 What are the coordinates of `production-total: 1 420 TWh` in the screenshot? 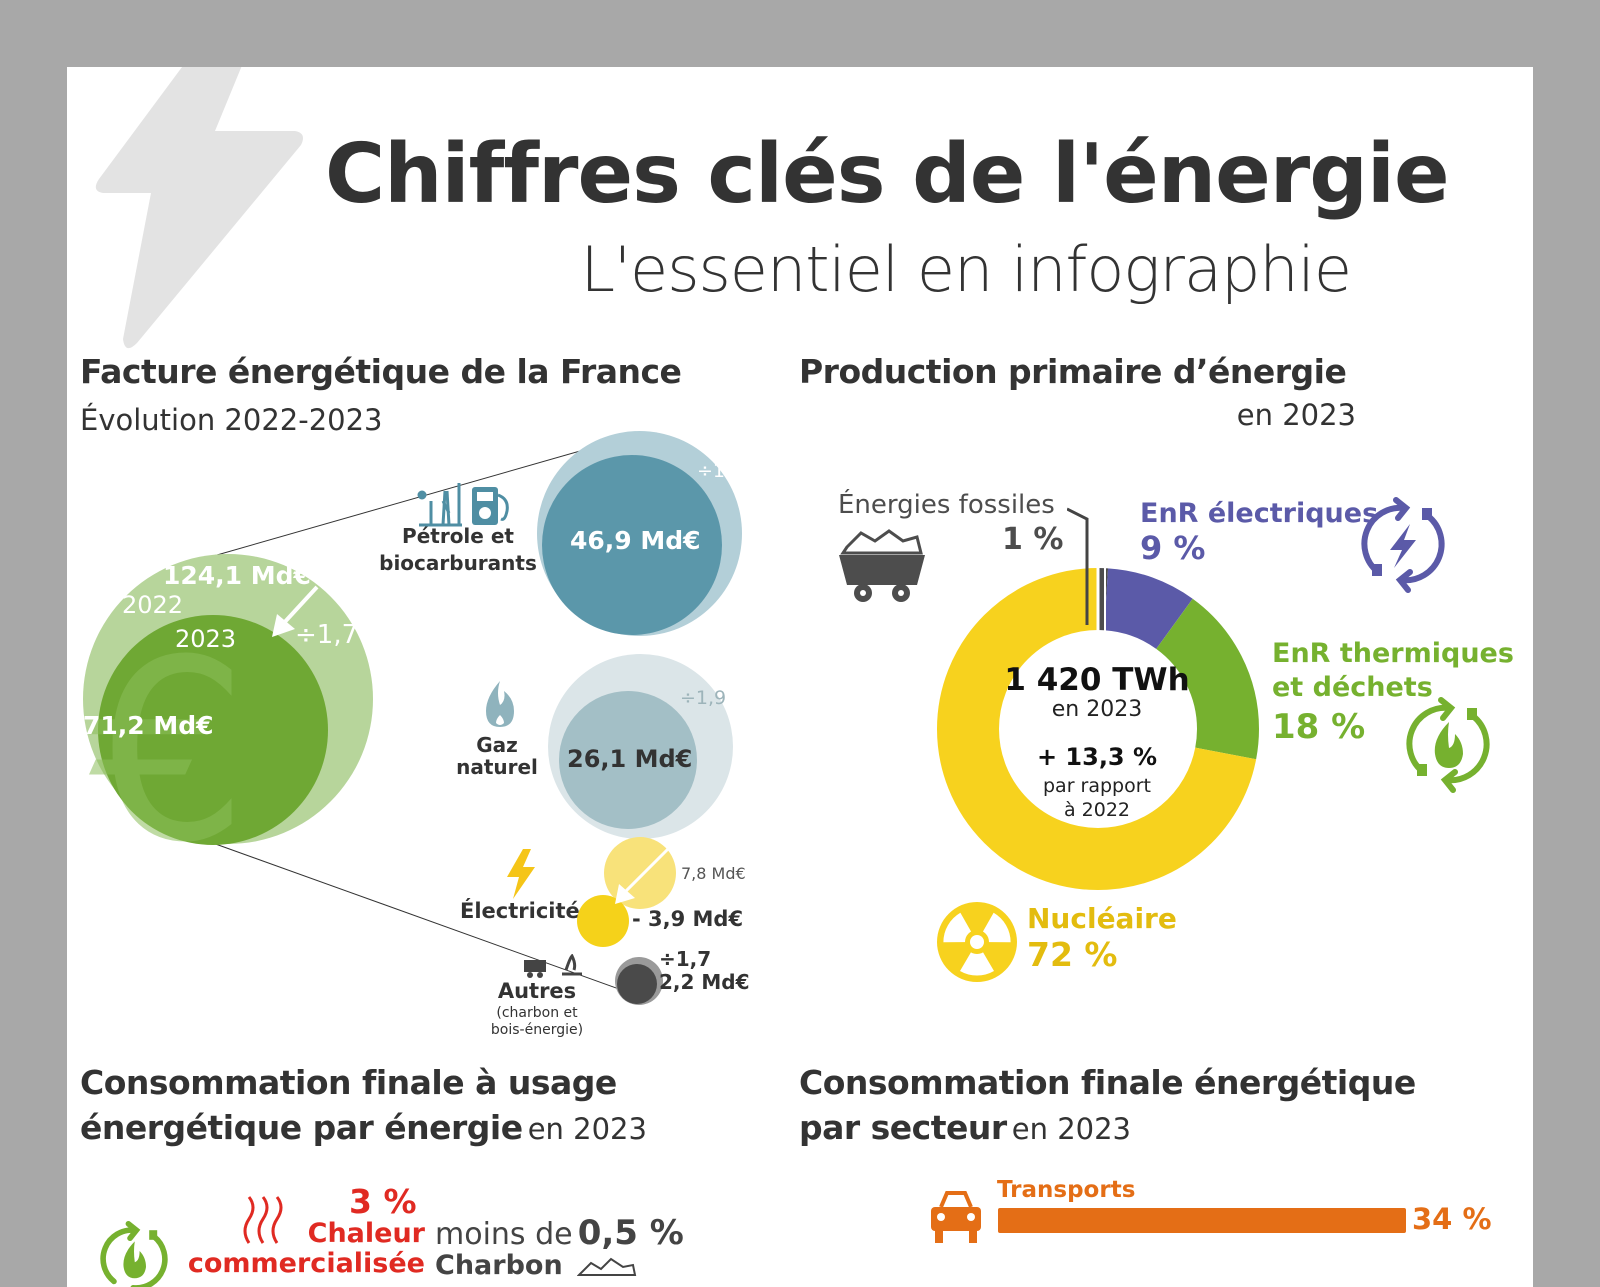 It's located at (1097, 680).